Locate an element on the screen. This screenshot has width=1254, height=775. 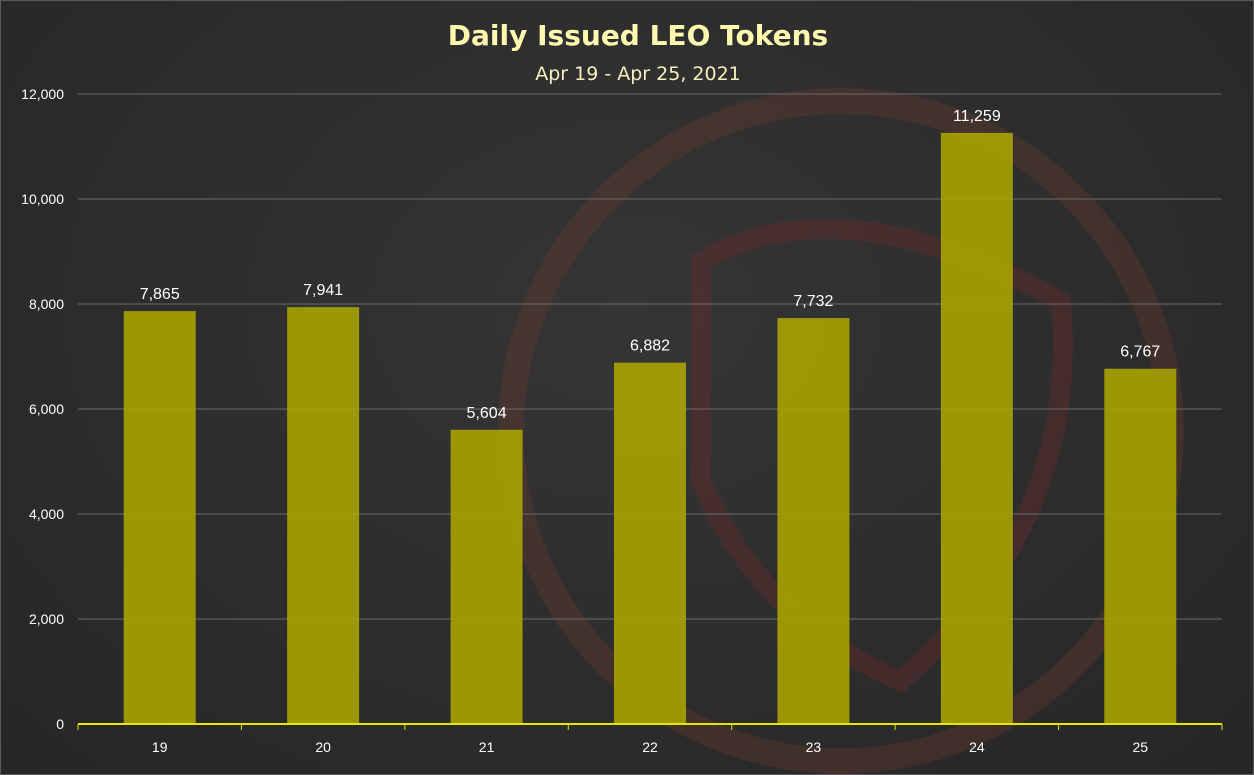
data-label: 7,865 is located at coordinates (160, 294).